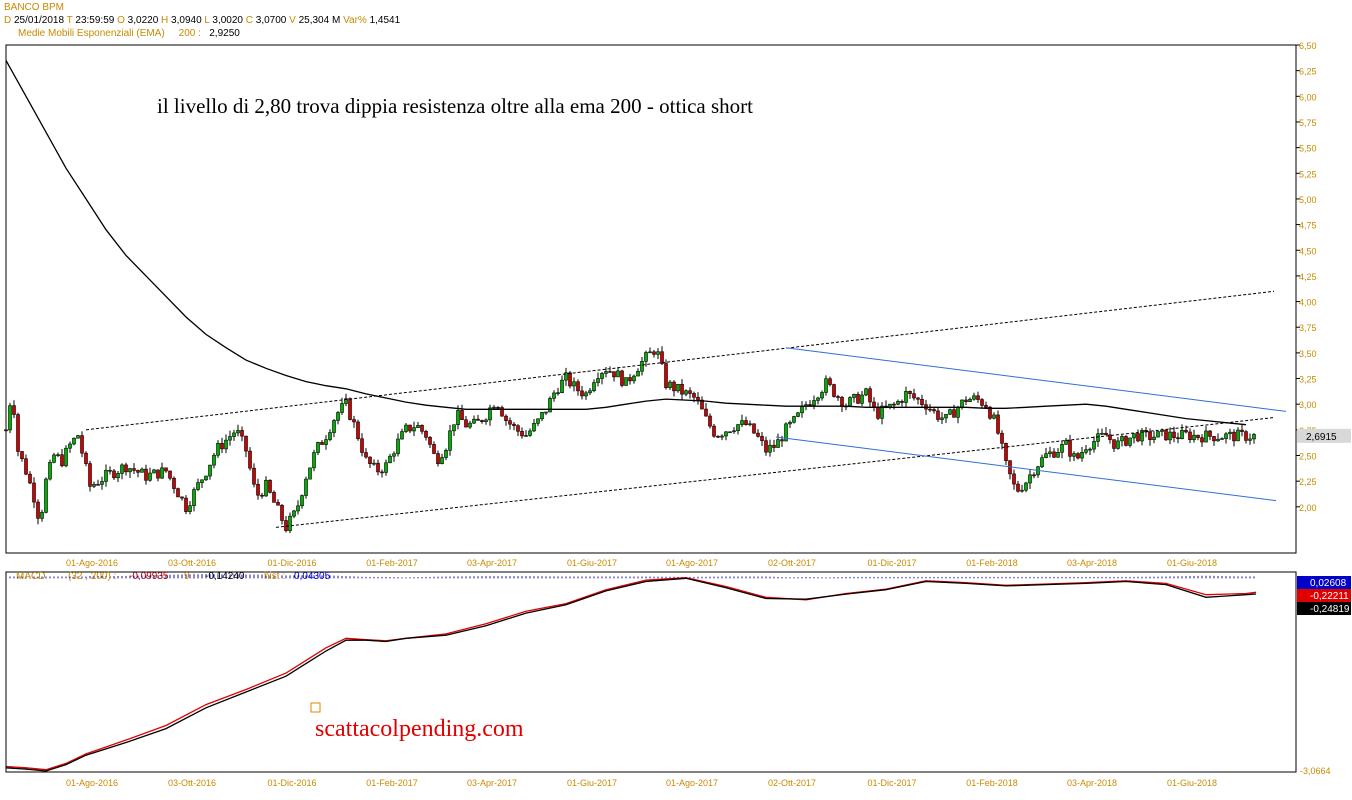 This screenshot has height=800, width=1352. I want to click on y-tick-label: 3,50, so click(1308, 354).